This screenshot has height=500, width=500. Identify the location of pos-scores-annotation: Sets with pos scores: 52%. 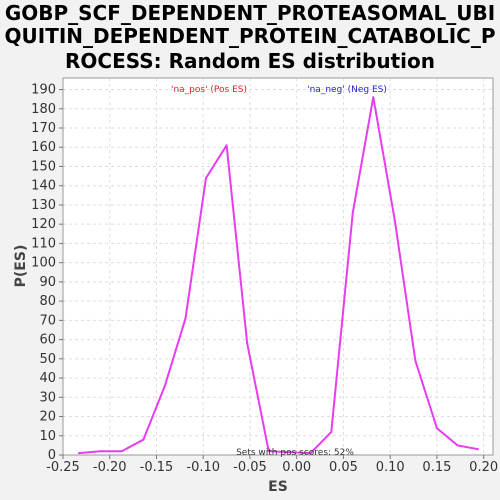
(295, 453).